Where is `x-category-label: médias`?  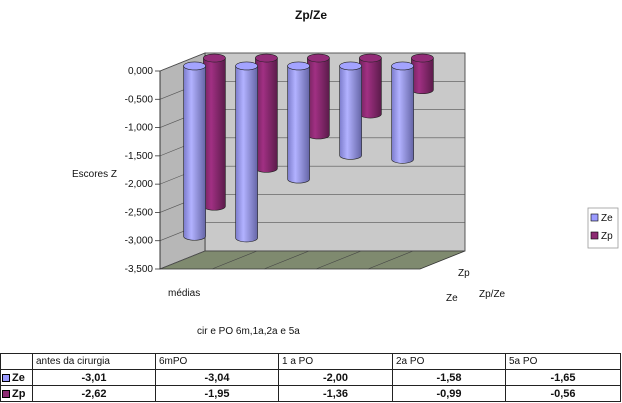 x-category-label: médias is located at coordinates (184, 293).